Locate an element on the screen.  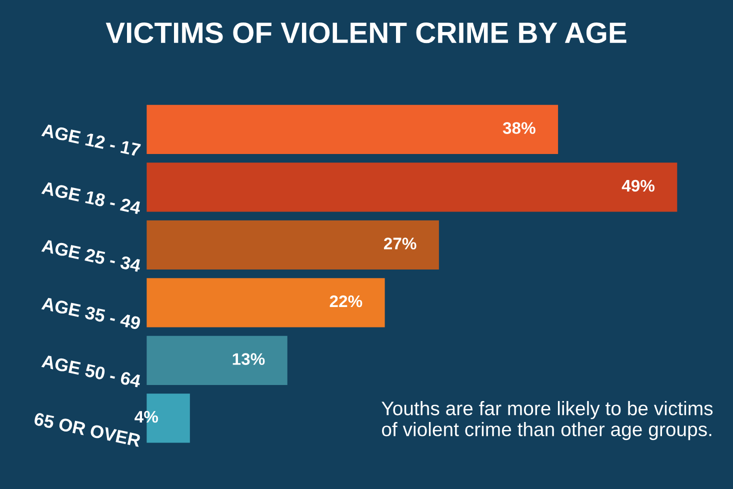
y-tick-label: AGE 25 - 34 is located at coordinates (91, 255).